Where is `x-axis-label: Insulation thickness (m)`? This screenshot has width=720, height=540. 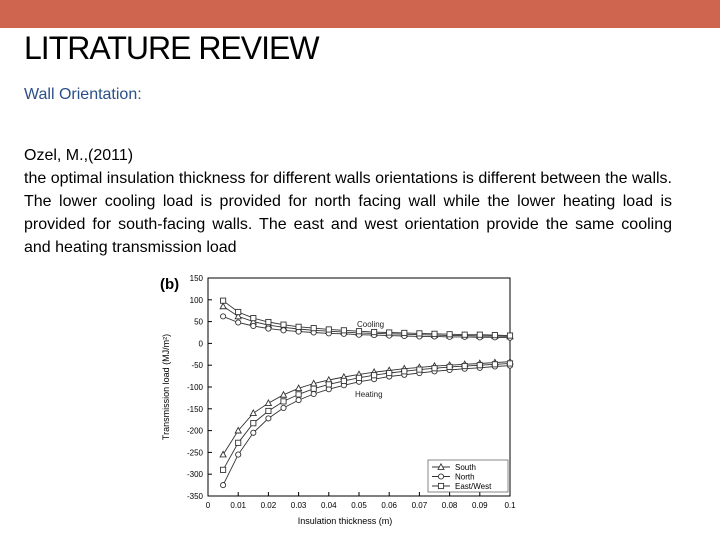
x-axis-label: Insulation thickness (m) is located at coordinates (345, 521).